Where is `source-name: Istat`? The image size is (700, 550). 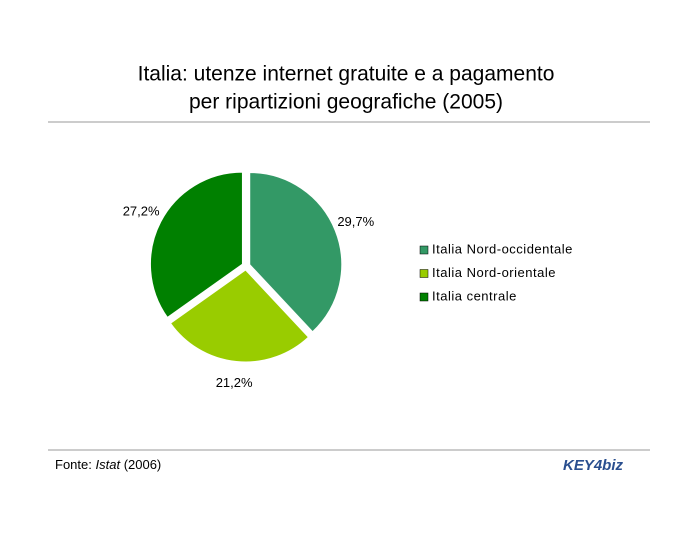 source-name: Istat is located at coordinates (108, 464).